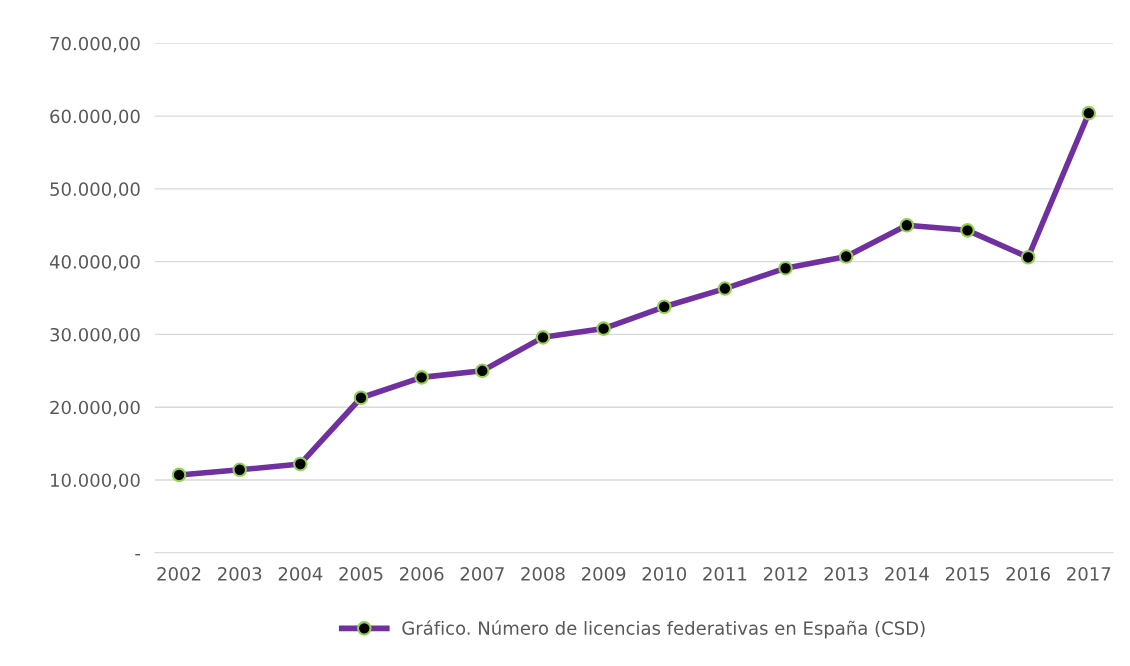 The image size is (1130, 666). What do you see at coordinates (422, 573) in the screenshot?
I see `x-tick-label: 2006` at bounding box center [422, 573].